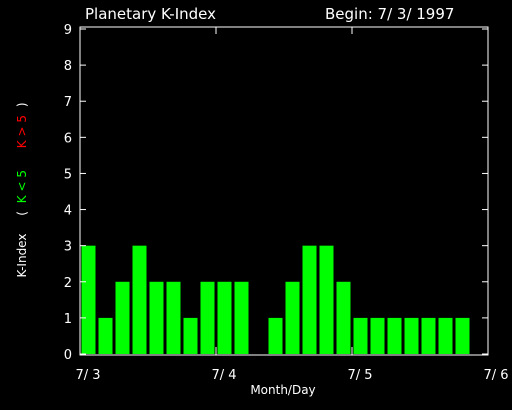 This screenshot has height=410, width=512. I want to click on y-axis-title-main: K-Index, so click(22, 256).